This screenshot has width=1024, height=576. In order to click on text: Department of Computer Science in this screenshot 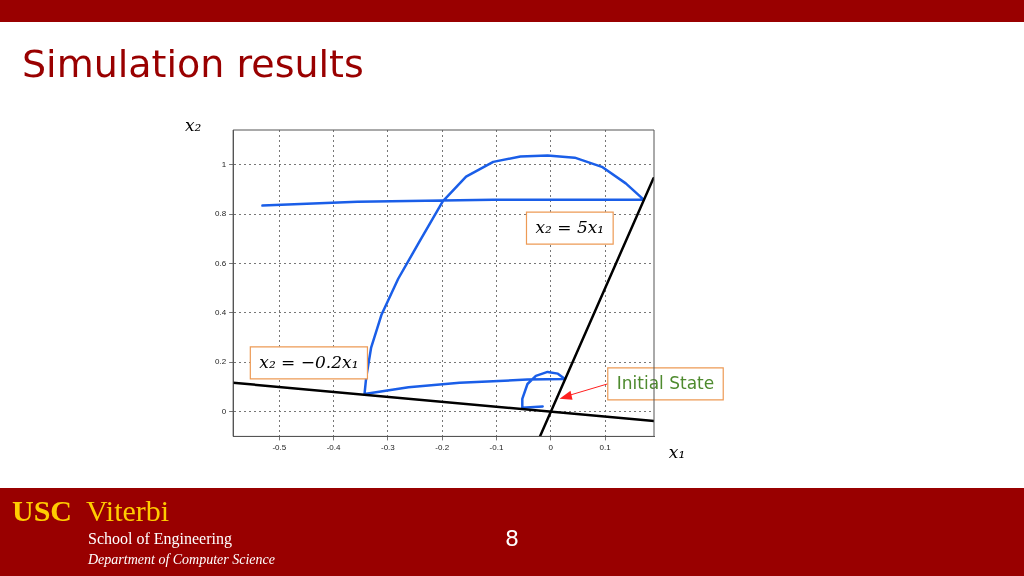, I will do `click(182, 560)`.